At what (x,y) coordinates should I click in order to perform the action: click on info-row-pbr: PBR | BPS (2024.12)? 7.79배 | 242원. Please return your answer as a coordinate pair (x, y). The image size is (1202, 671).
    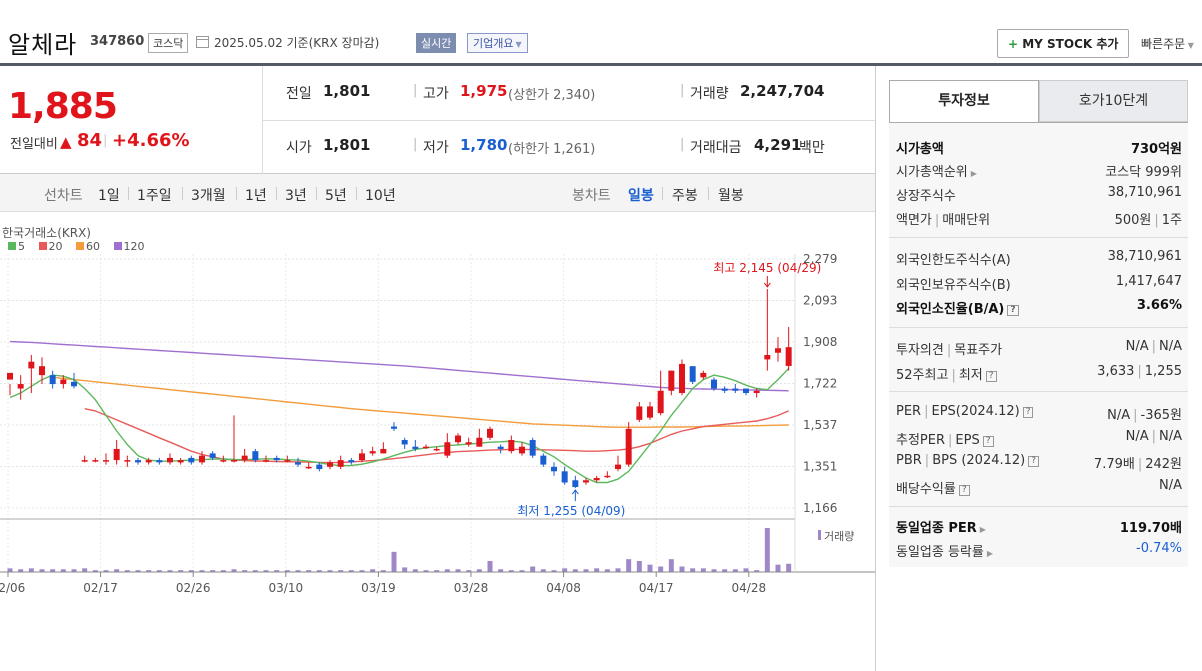
    Looking at the image, I should click on (1039, 462).